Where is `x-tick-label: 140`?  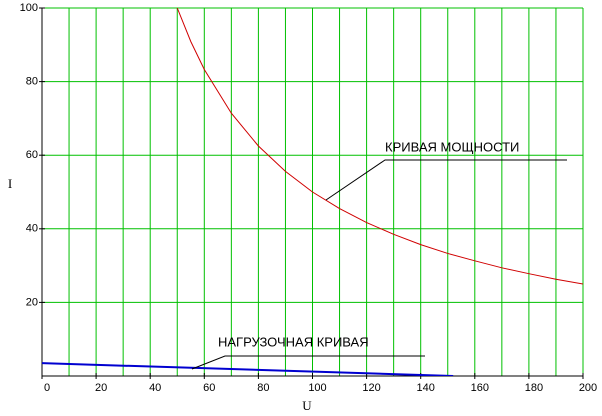
x-tick-label: 140 is located at coordinates (426, 388).